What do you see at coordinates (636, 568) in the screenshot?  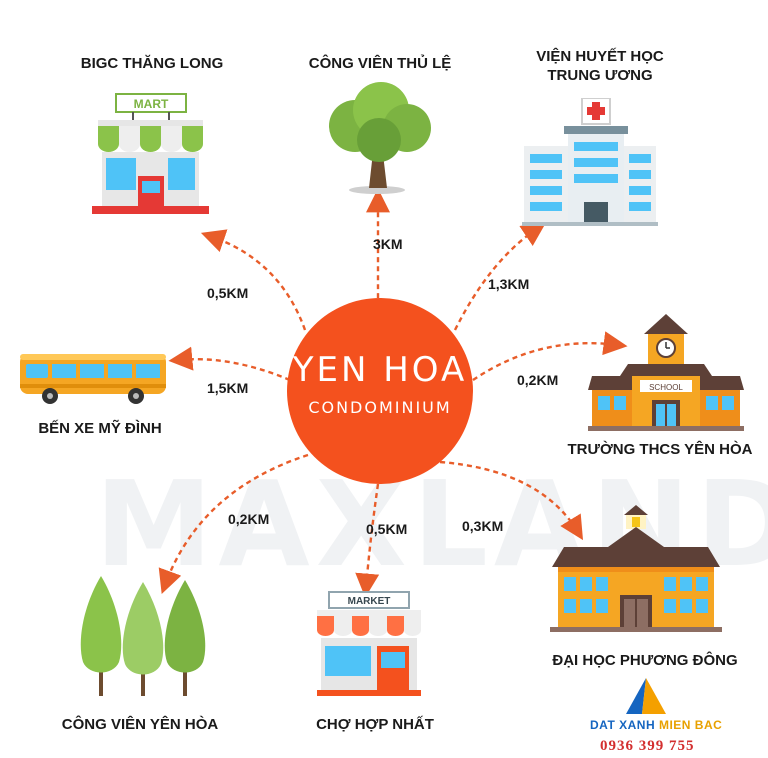 I see `university-icon` at bounding box center [636, 568].